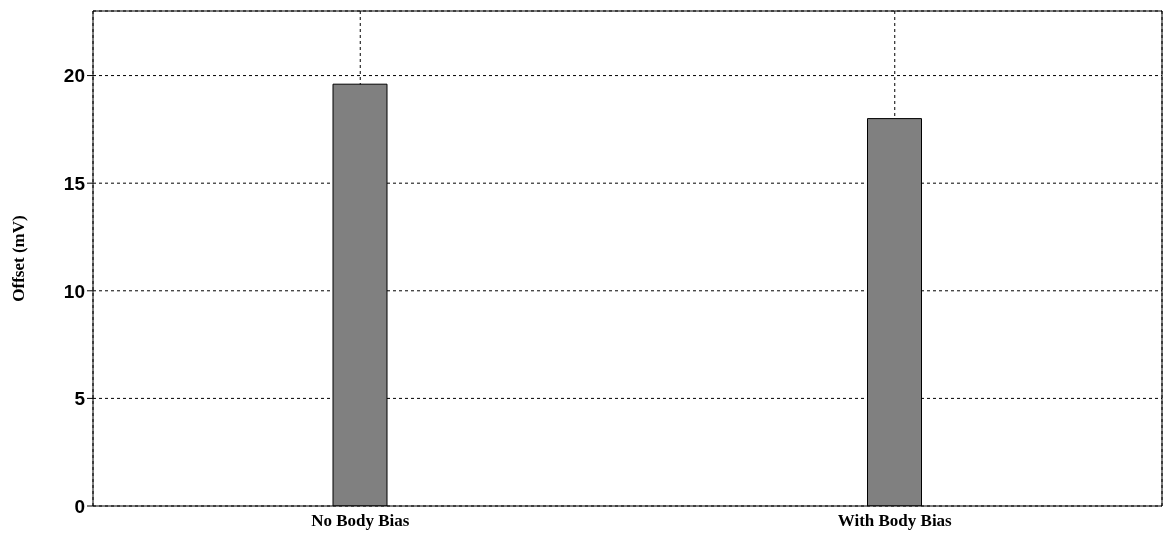 The width and height of the screenshot is (1173, 542). What do you see at coordinates (360, 521) in the screenshot?
I see `x-tick-label: No Body Bias` at bounding box center [360, 521].